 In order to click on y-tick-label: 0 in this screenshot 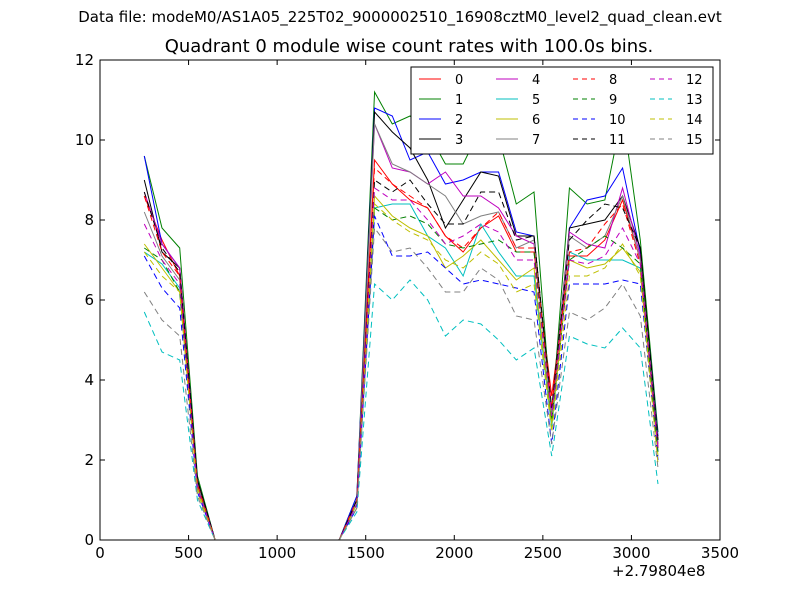, I will do `click(89, 540)`.